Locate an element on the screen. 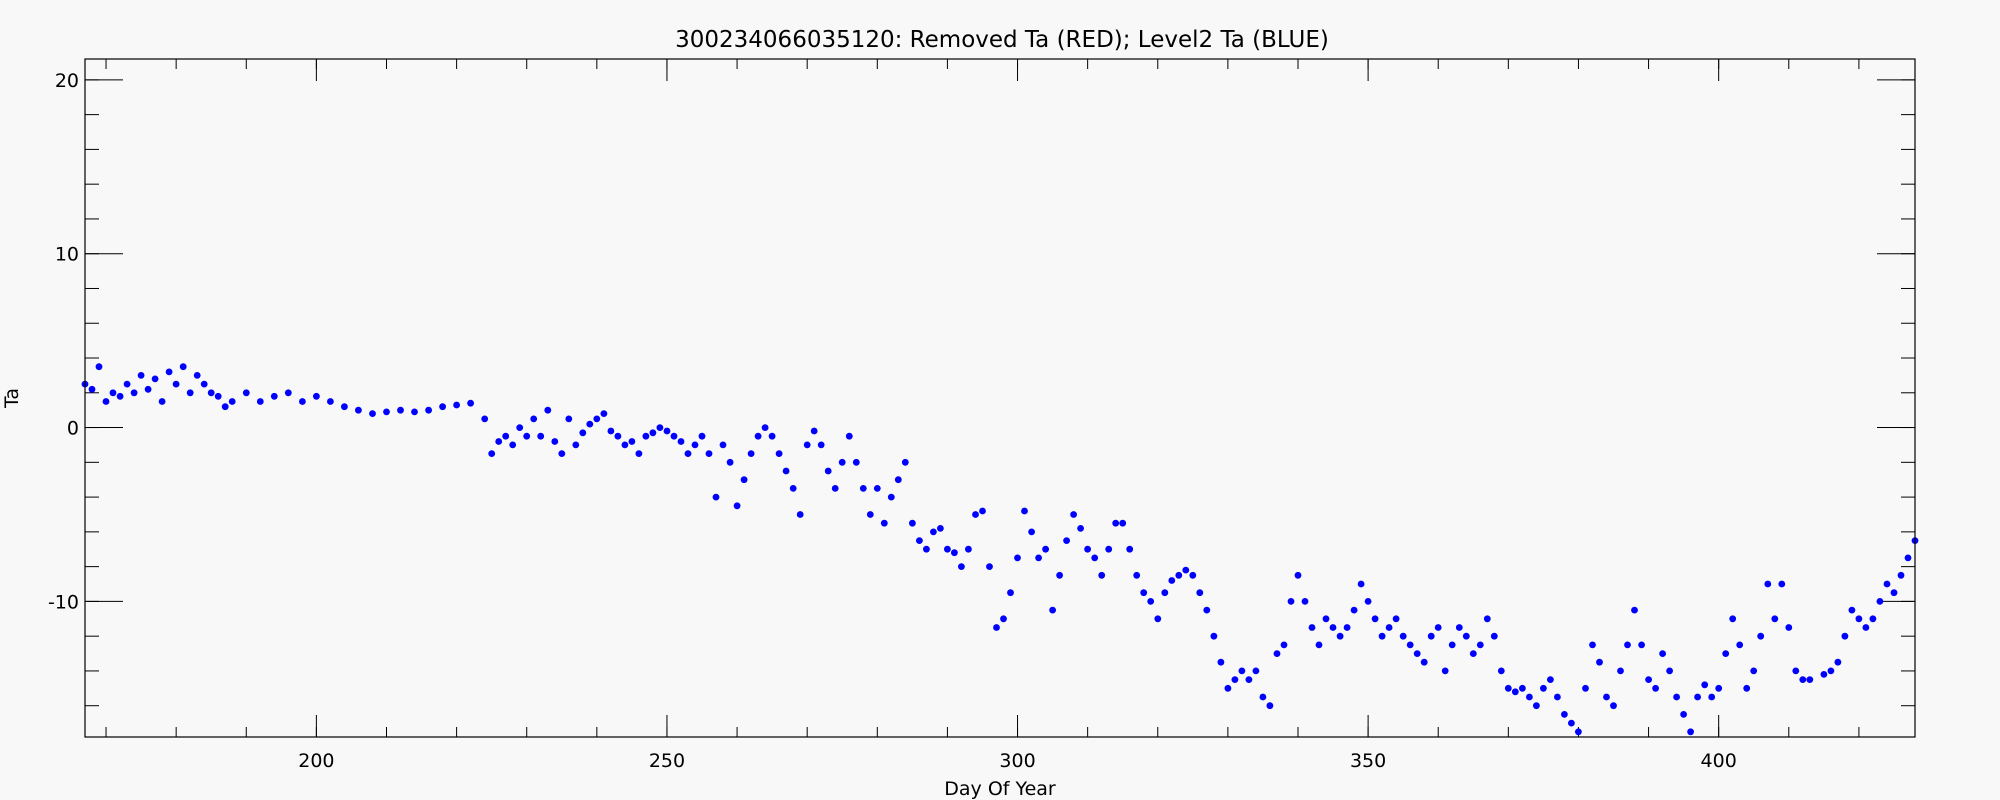 This screenshot has height=800, width=2000. x-tick-label: 250 is located at coordinates (667, 761).